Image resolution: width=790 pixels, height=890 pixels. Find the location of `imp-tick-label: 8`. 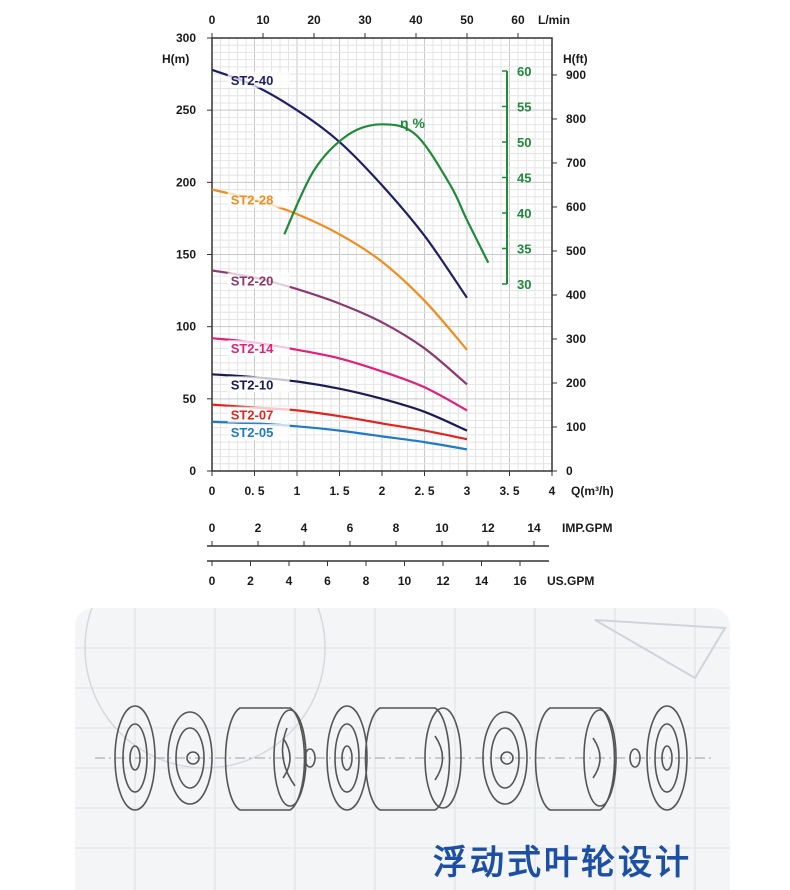

imp-tick-label: 8 is located at coordinates (396, 528).